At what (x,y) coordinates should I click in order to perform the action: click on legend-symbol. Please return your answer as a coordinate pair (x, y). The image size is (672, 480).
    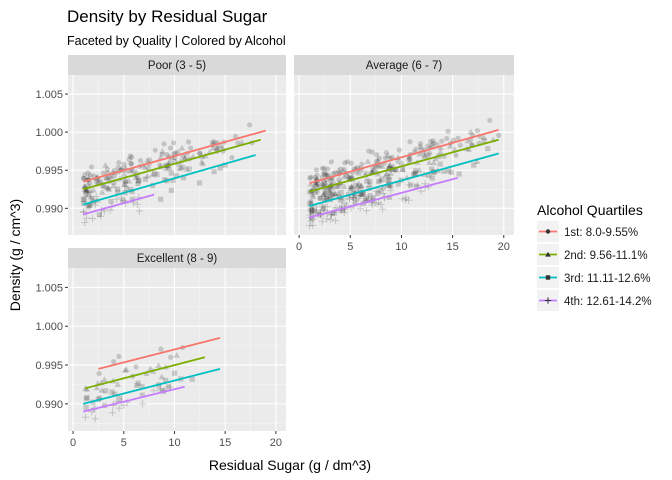
    Looking at the image, I should click on (548, 277).